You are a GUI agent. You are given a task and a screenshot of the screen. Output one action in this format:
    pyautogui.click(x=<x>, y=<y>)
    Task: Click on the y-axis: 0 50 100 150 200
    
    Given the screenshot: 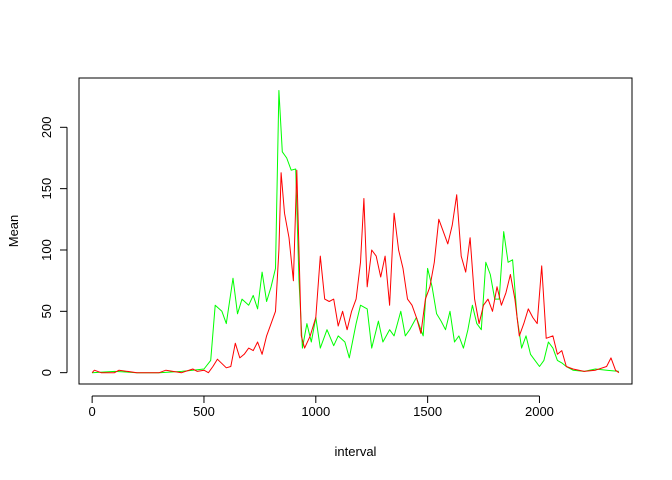 What is the action you would take?
    pyautogui.click(x=53, y=246)
    